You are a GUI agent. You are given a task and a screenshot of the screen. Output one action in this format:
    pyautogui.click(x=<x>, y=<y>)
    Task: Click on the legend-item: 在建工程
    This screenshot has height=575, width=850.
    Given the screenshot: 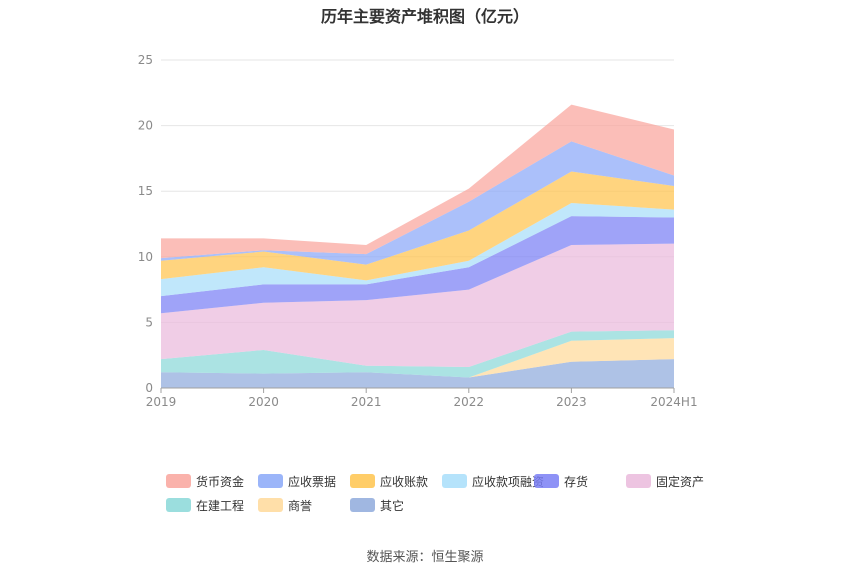 What is the action you would take?
    pyautogui.click(x=205, y=505)
    